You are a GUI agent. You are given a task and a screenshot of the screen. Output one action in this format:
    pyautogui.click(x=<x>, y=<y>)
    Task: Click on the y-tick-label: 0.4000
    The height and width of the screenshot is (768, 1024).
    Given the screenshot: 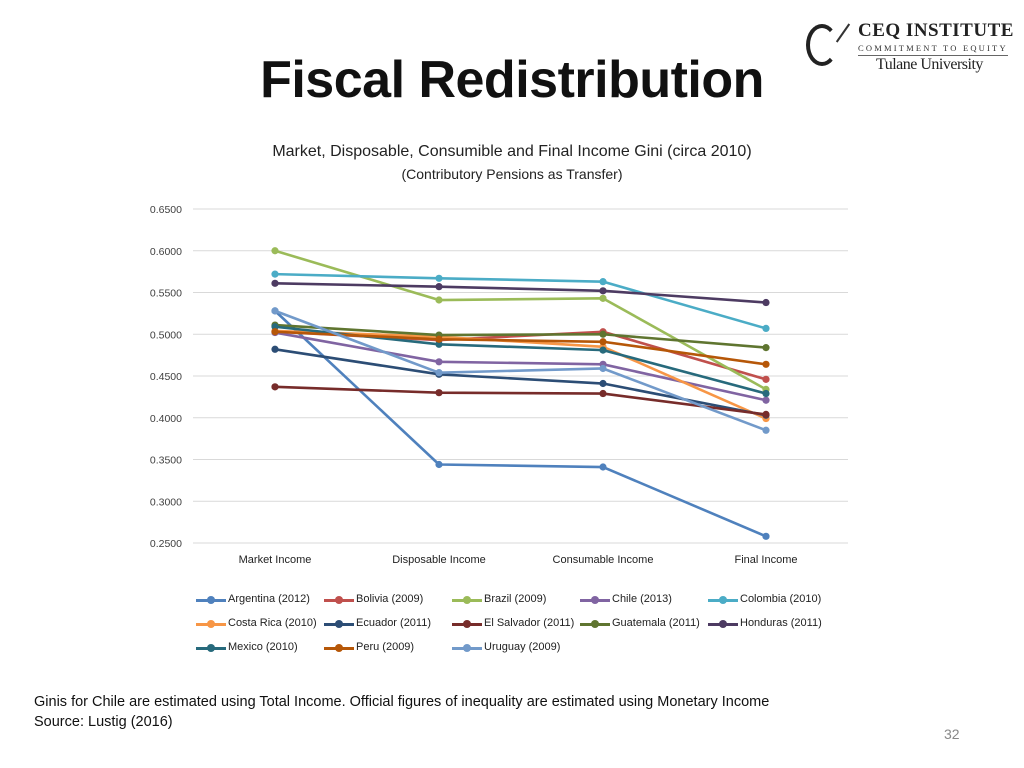 What is the action you would take?
    pyautogui.click(x=166, y=419)
    